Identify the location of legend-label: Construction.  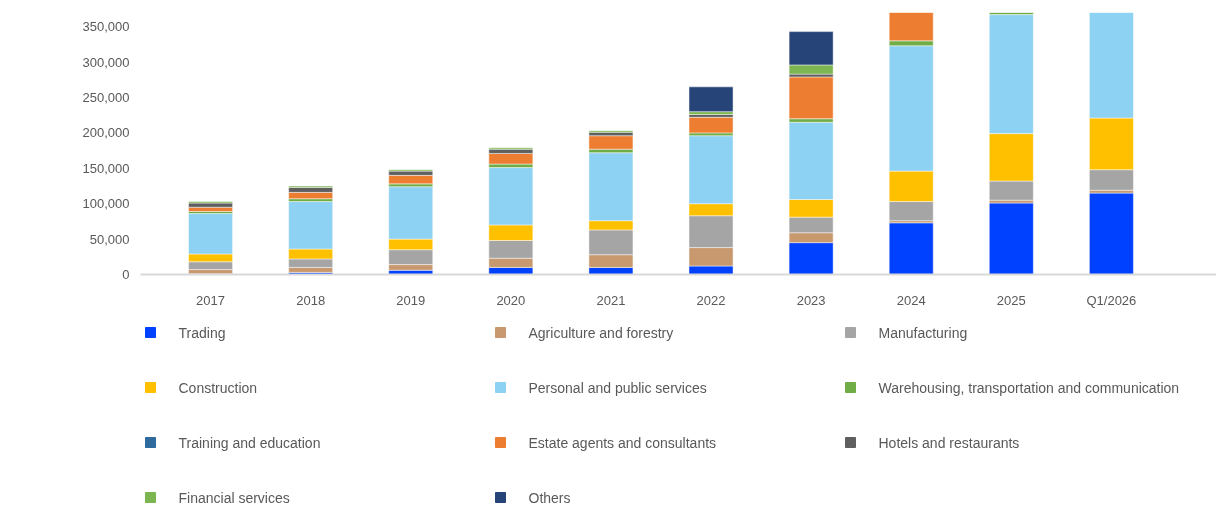
(218, 387).